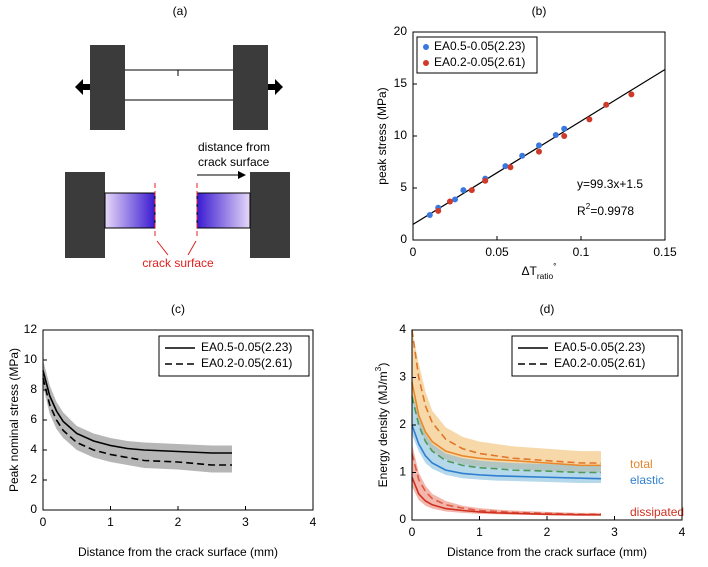 Image resolution: width=708 pixels, height=567 pixels. I want to click on annotation: crack surface, so click(234, 162).